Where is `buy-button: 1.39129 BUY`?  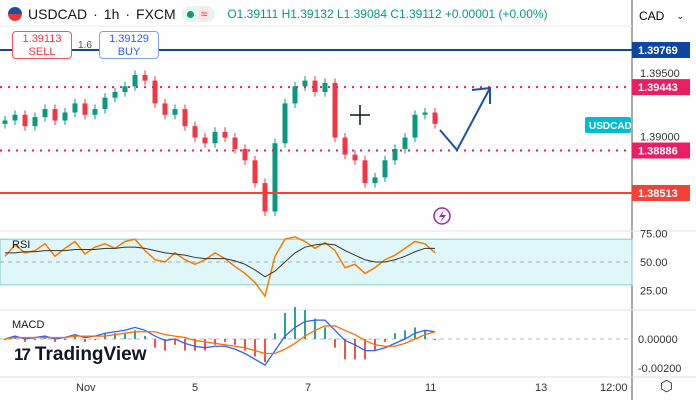
buy-button: 1.39129 BUY is located at coordinates (129, 45).